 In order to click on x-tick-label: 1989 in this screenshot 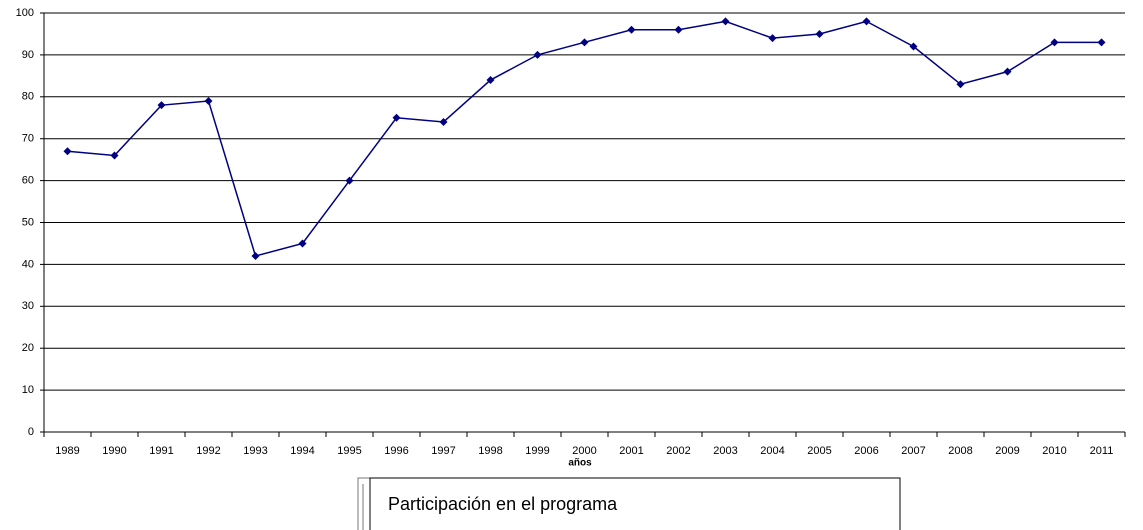, I will do `click(67, 451)`.